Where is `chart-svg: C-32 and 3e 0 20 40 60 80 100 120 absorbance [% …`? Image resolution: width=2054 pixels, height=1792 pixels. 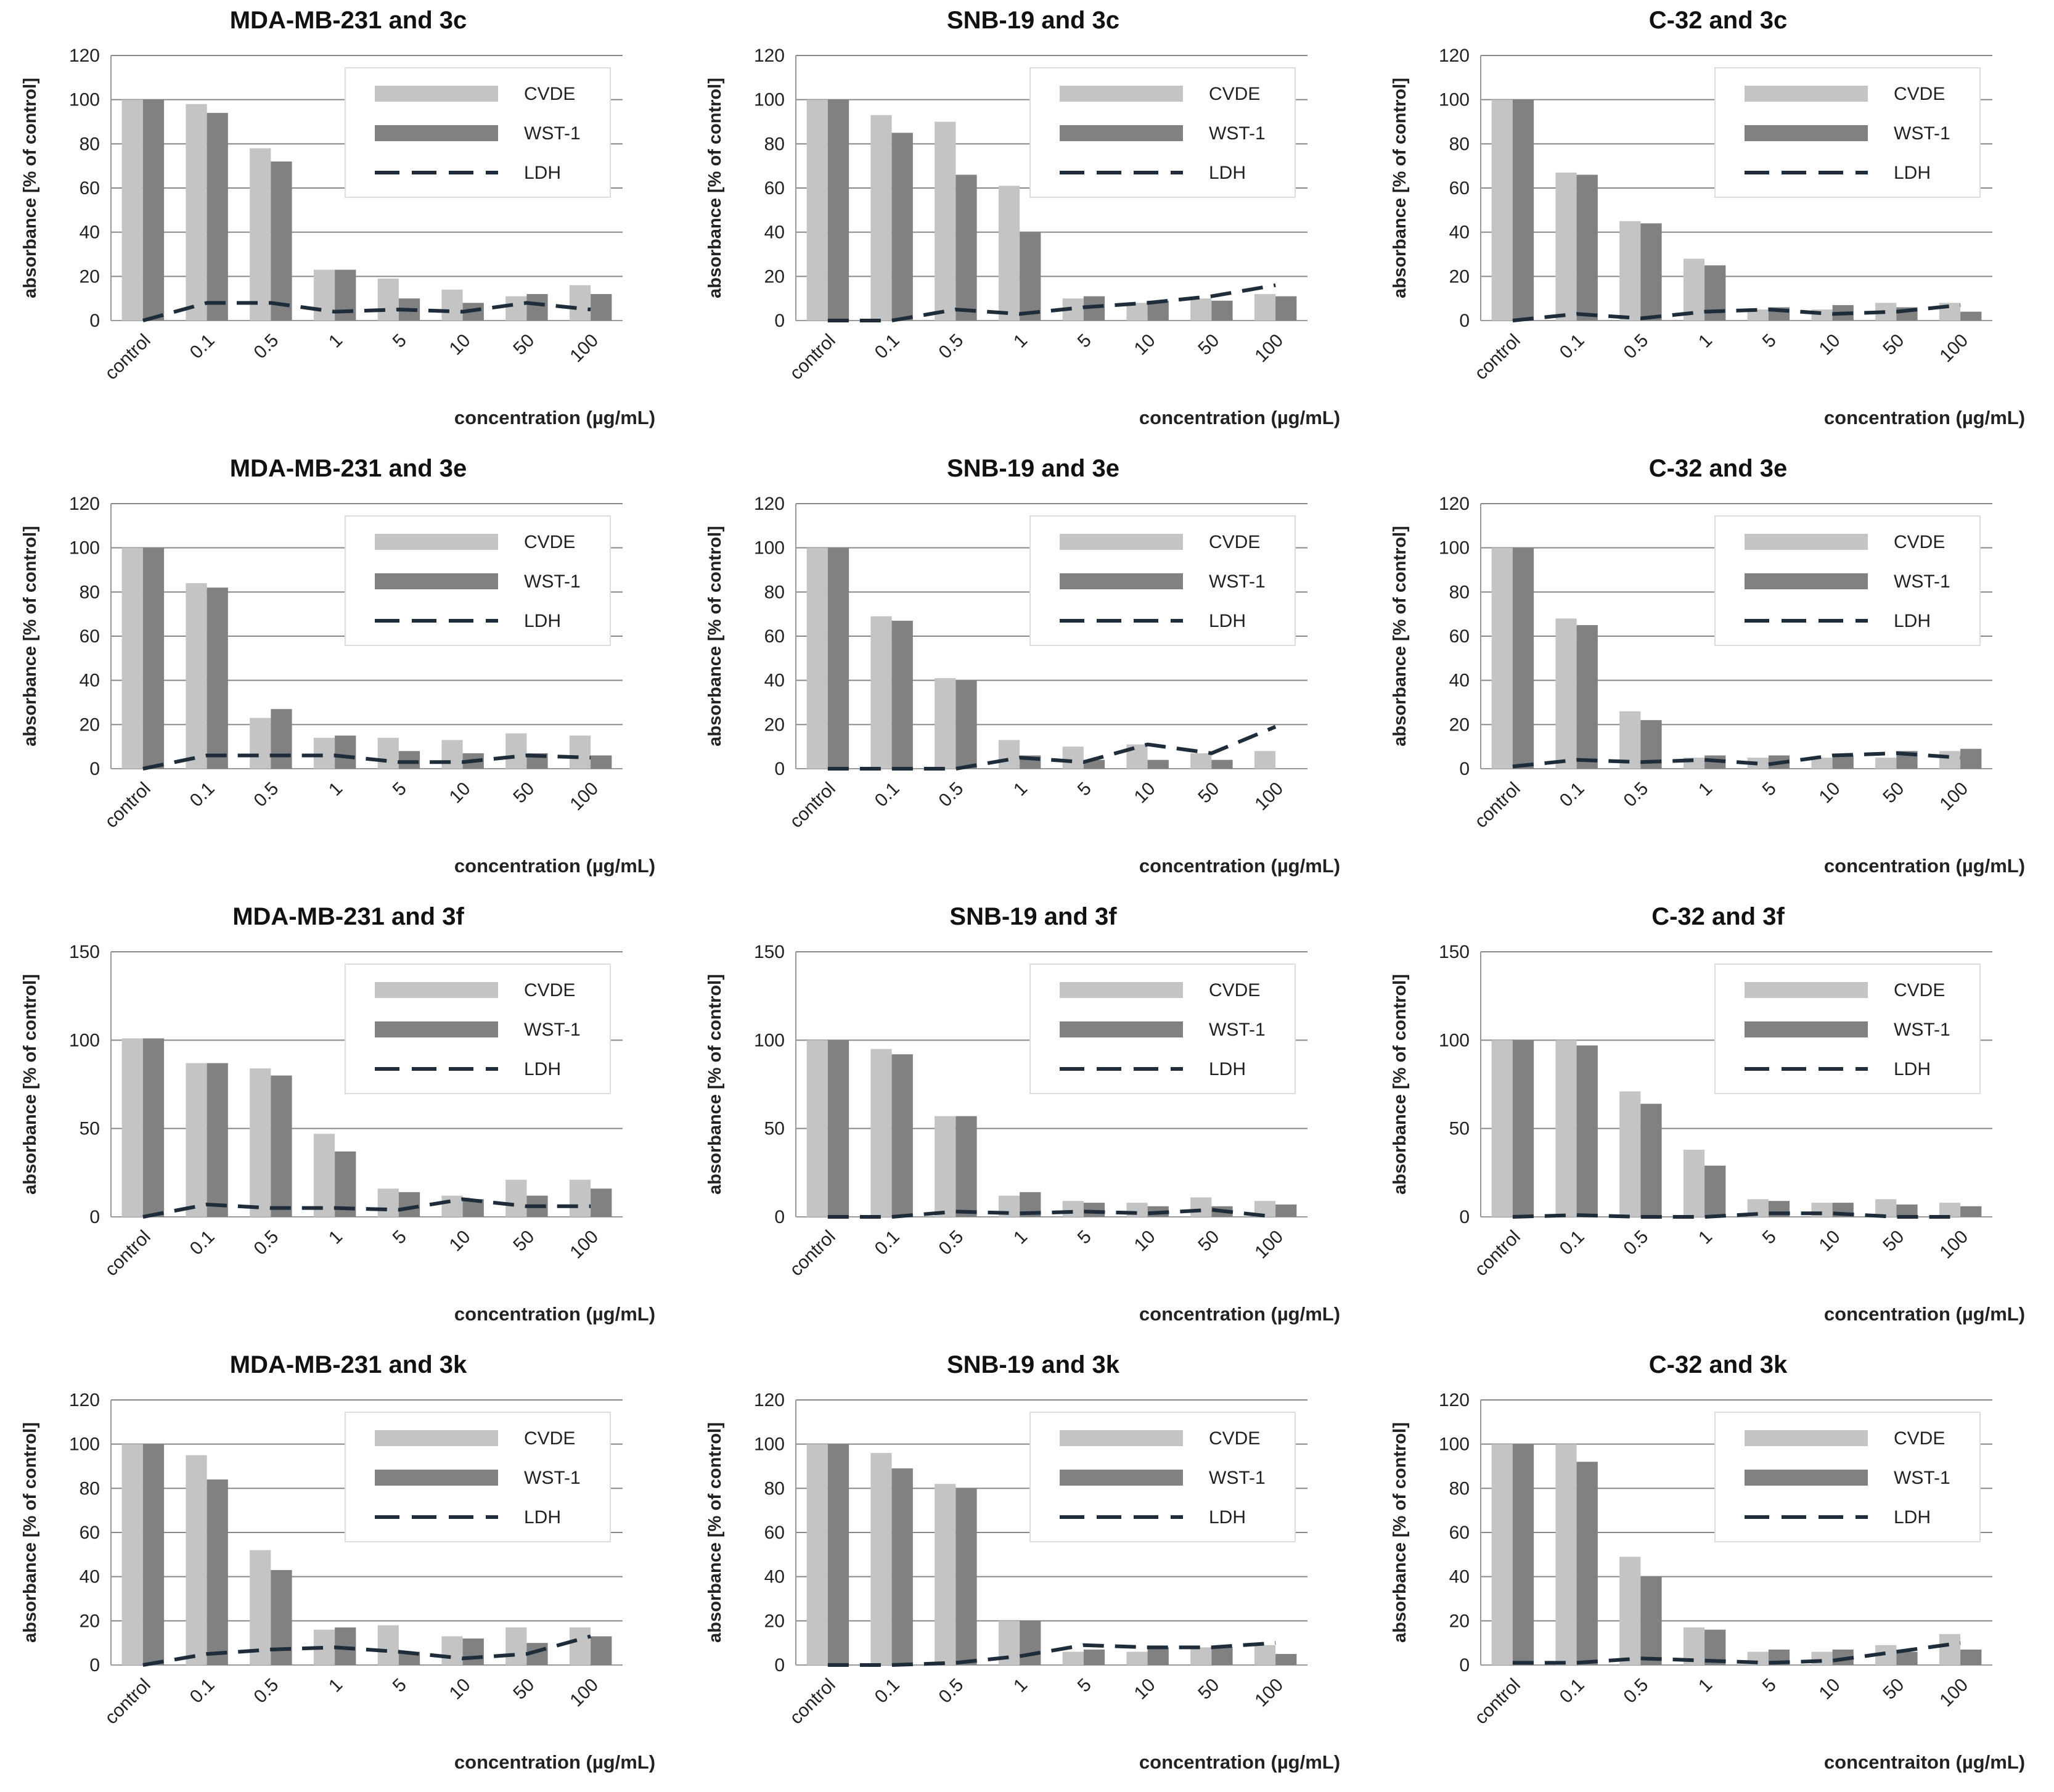
chart-svg: C-32 and 3e 0 20 40 60 80 100 120 absorbance [% … is located at coordinates (1707, 666).